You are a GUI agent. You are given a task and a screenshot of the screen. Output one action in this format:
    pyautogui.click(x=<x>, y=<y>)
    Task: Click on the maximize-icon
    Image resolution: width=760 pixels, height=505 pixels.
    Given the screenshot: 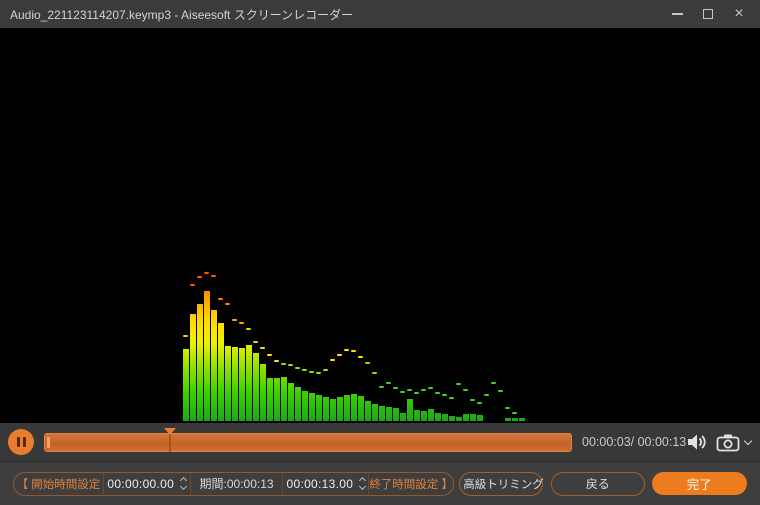 What is the action you would take?
    pyautogui.click(x=708, y=14)
    